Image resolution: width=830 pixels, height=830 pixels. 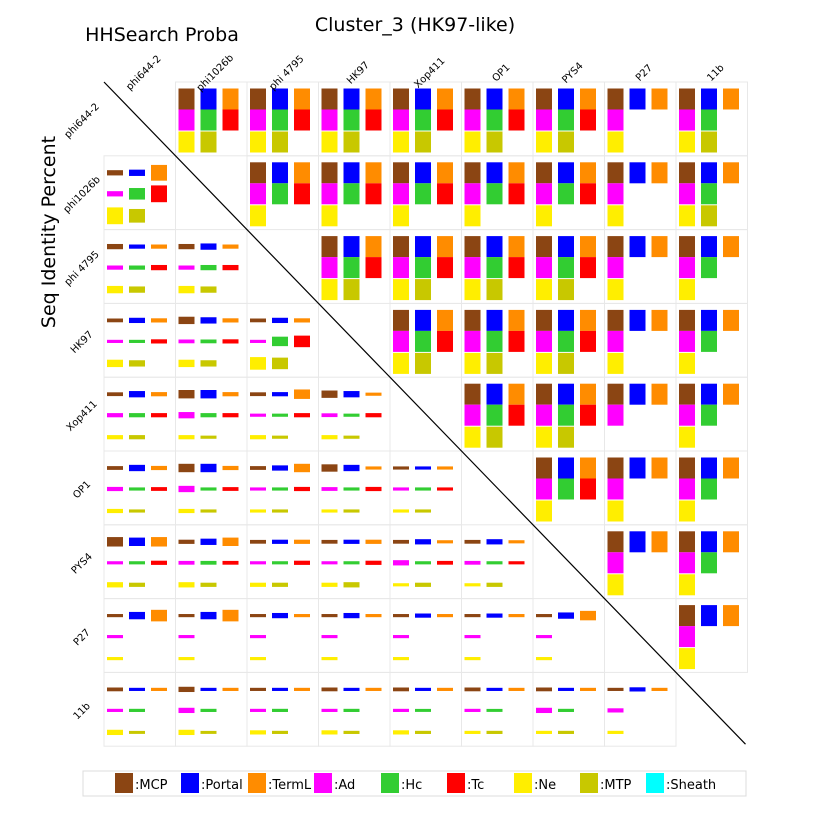 I want to click on row-label: 11b, so click(x=82, y=711).